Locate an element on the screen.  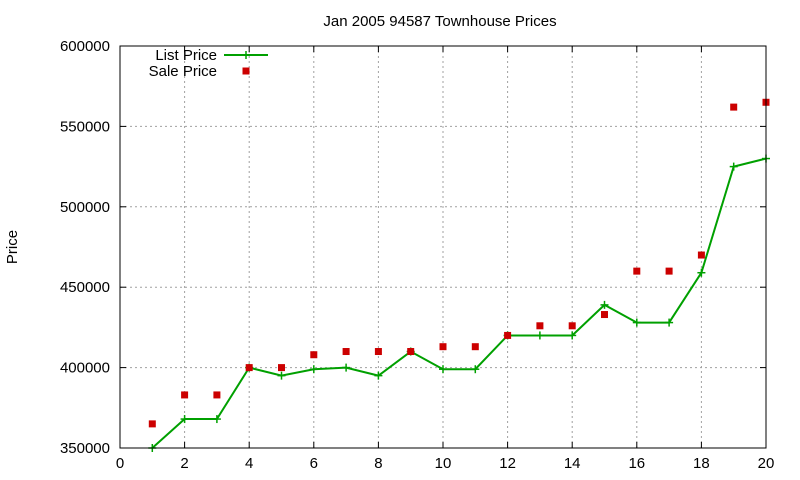
y-tick-label: 550000 is located at coordinates (85, 126).